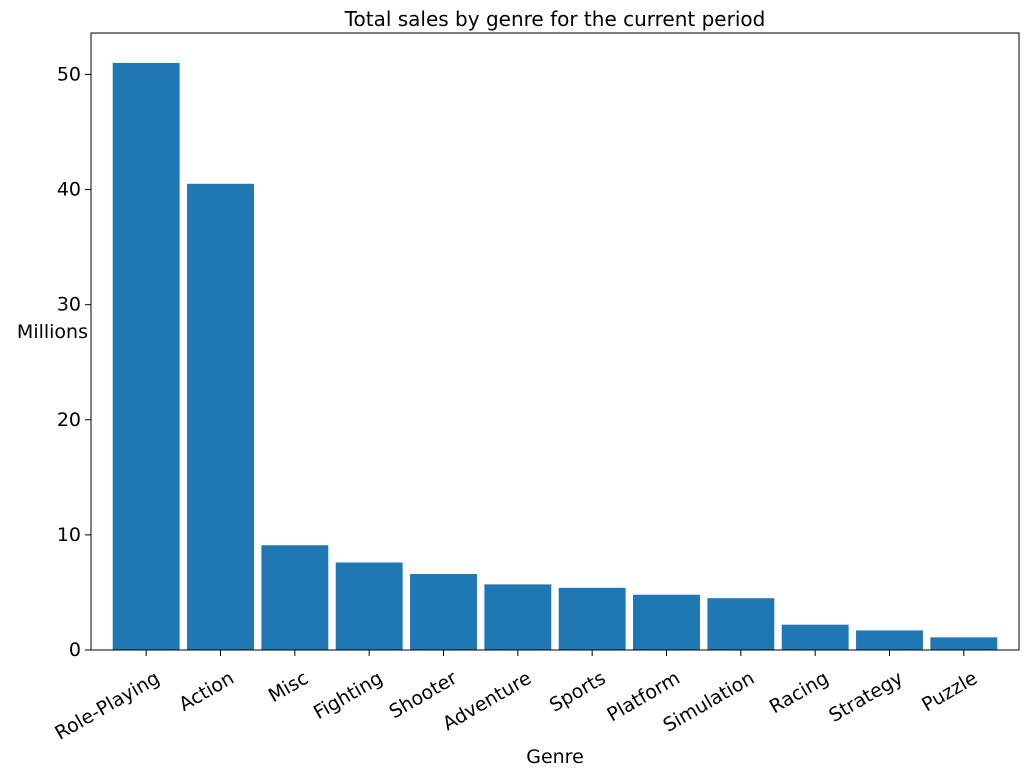 This screenshot has width=1030, height=776. What do you see at coordinates (146, 356) in the screenshot?
I see `bar-role-playing` at bounding box center [146, 356].